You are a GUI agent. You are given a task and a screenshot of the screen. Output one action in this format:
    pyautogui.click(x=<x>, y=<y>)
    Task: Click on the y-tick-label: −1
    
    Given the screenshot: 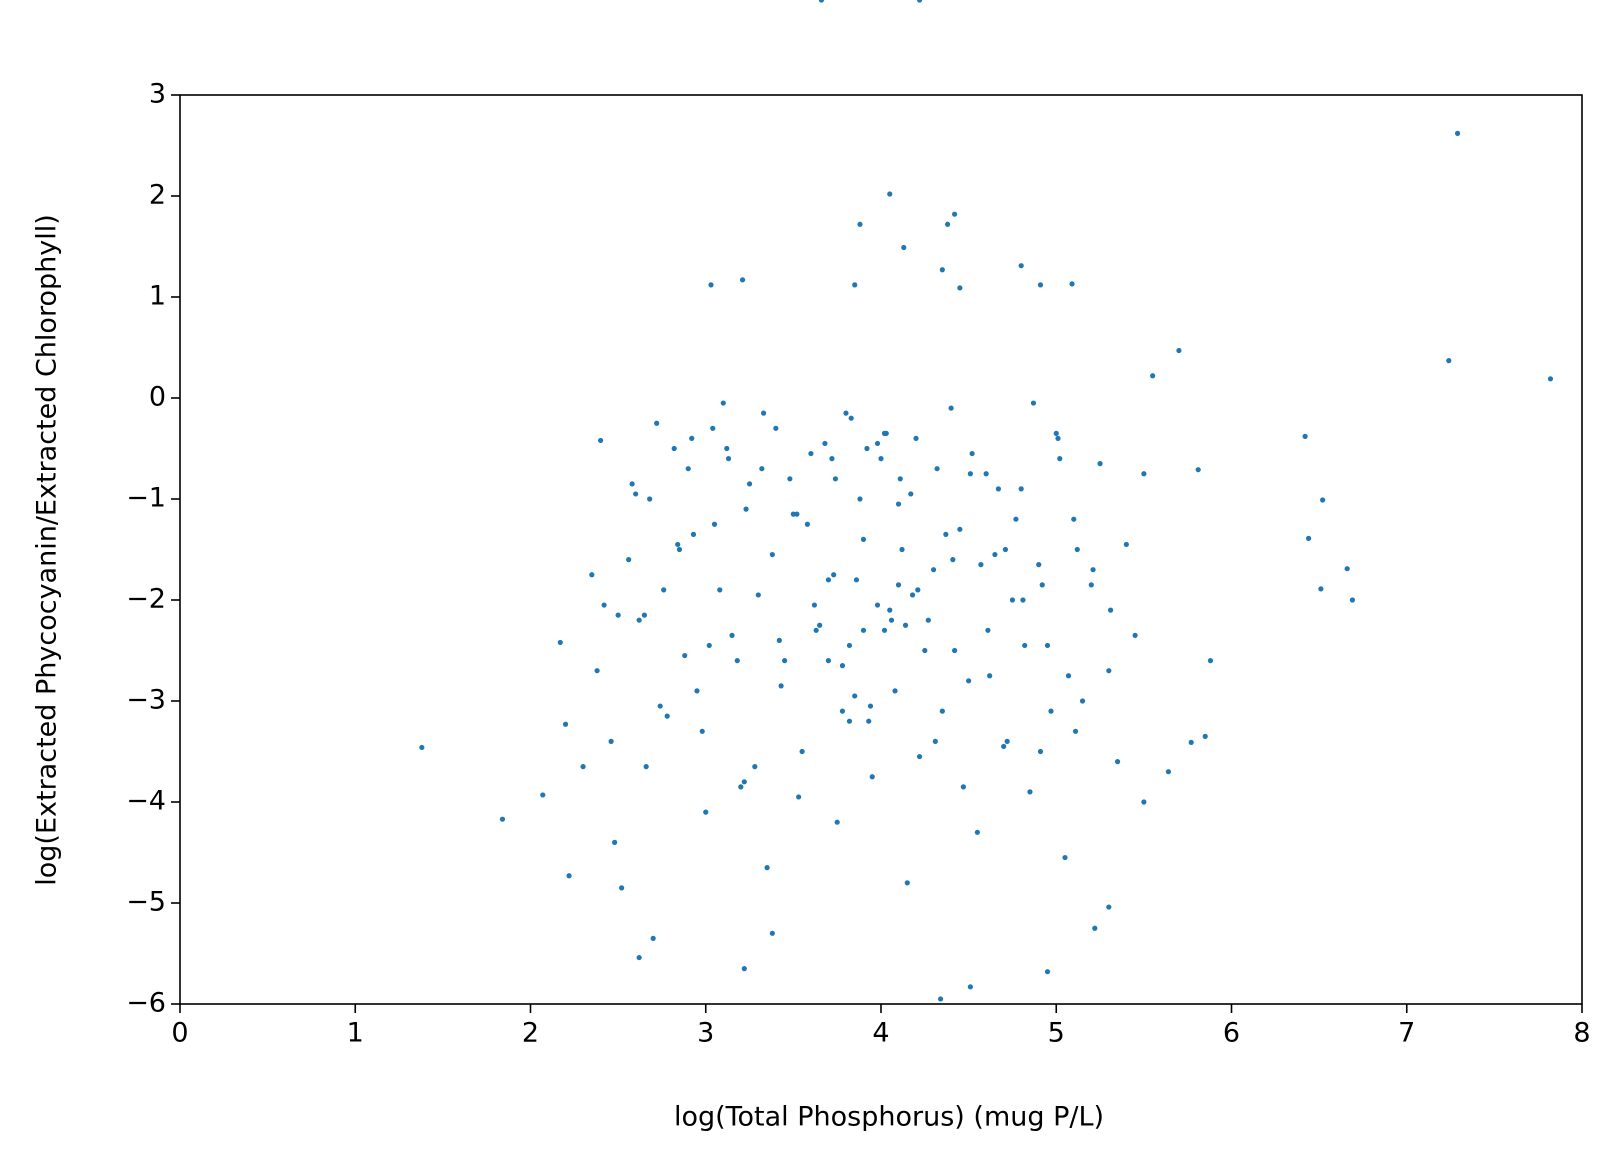 What is the action you would take?
    pyautogui.click(x=146, y=498)
    